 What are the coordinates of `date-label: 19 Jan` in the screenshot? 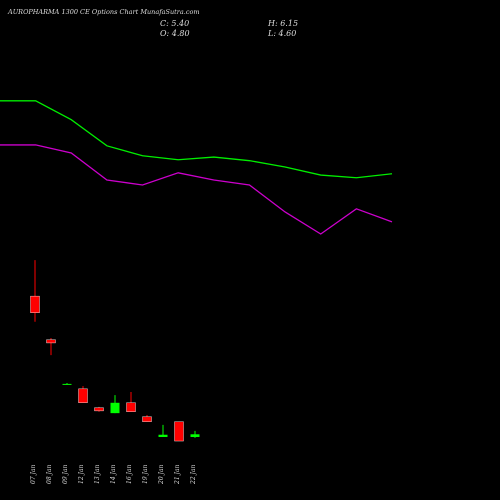 It's located at (145, 474).